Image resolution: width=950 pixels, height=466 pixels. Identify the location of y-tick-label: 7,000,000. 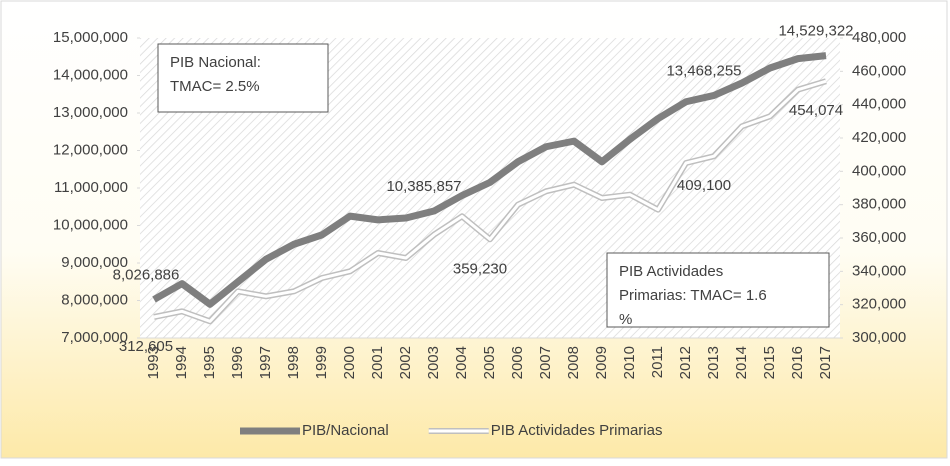
(94, 337).